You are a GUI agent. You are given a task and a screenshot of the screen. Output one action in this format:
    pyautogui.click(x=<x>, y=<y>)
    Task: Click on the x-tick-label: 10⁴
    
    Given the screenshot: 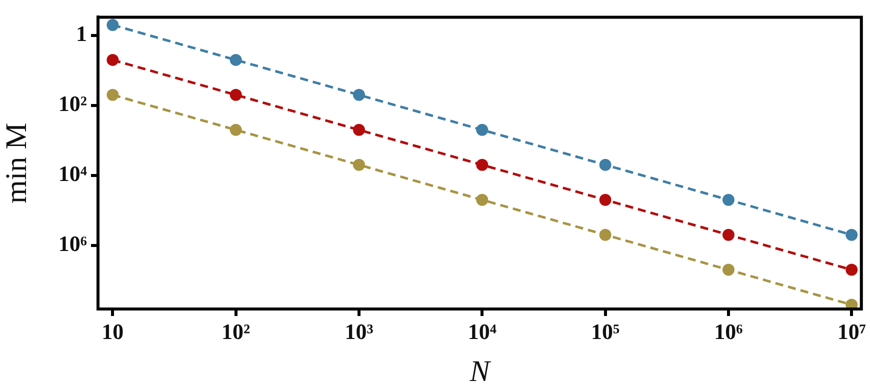 What is the action you would take?
    pyautogui.click(x=482, y=331)
    